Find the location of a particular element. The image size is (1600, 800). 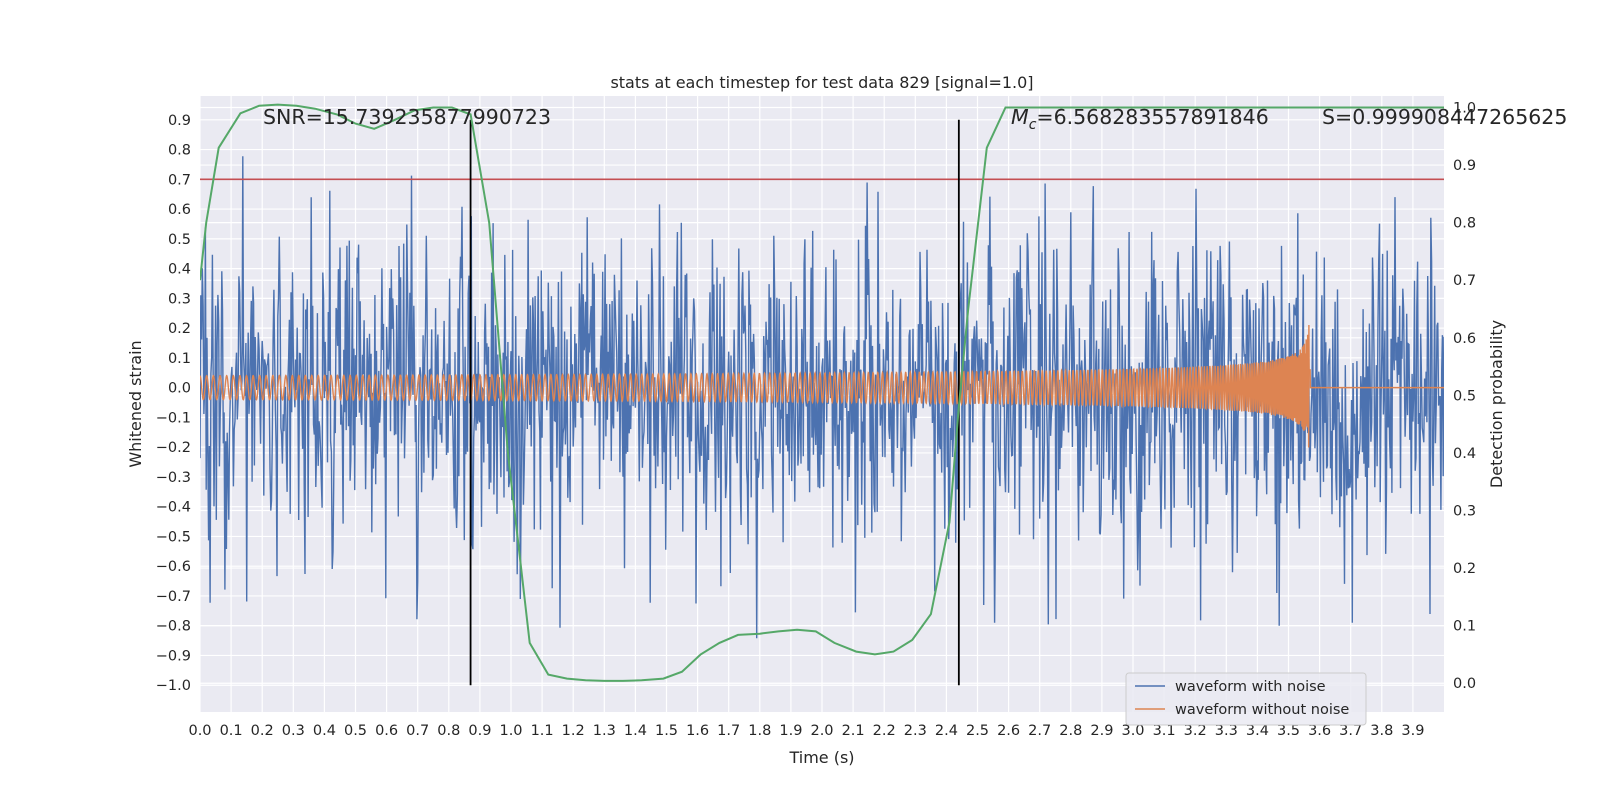

x-tick-label: 2.0 is located at coordinates (821, 731).